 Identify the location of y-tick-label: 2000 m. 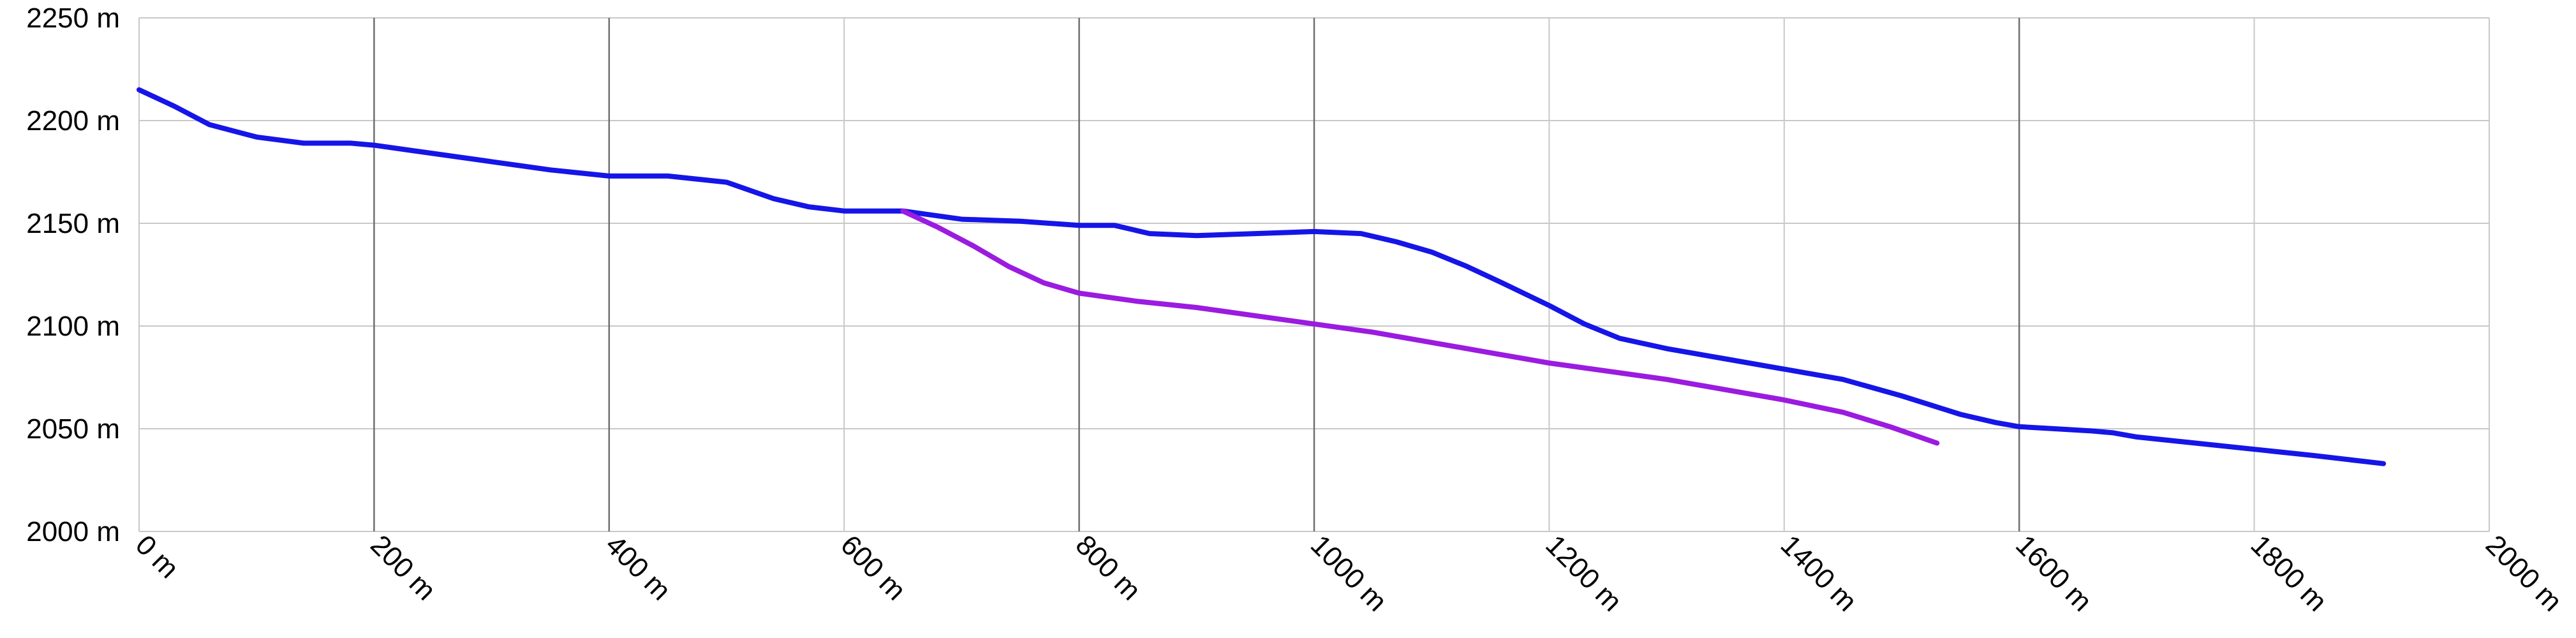
(73, 531).